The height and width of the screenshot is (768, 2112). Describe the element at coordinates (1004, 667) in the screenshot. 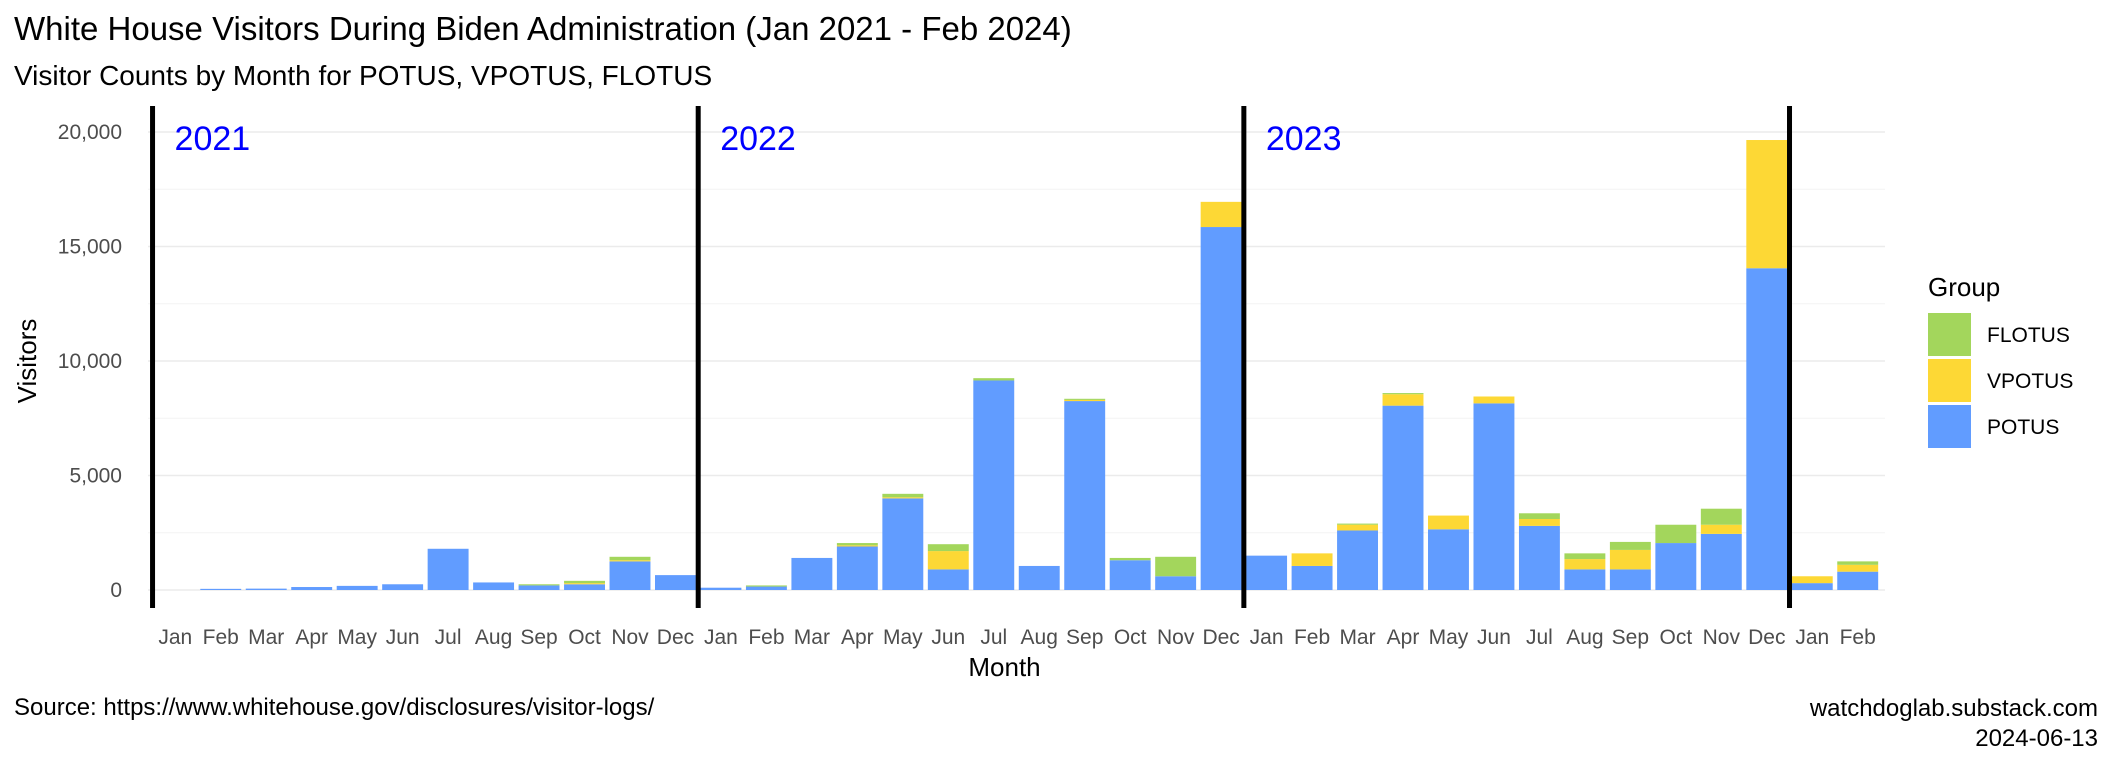

I see `x-axis-title: Month` at that location.